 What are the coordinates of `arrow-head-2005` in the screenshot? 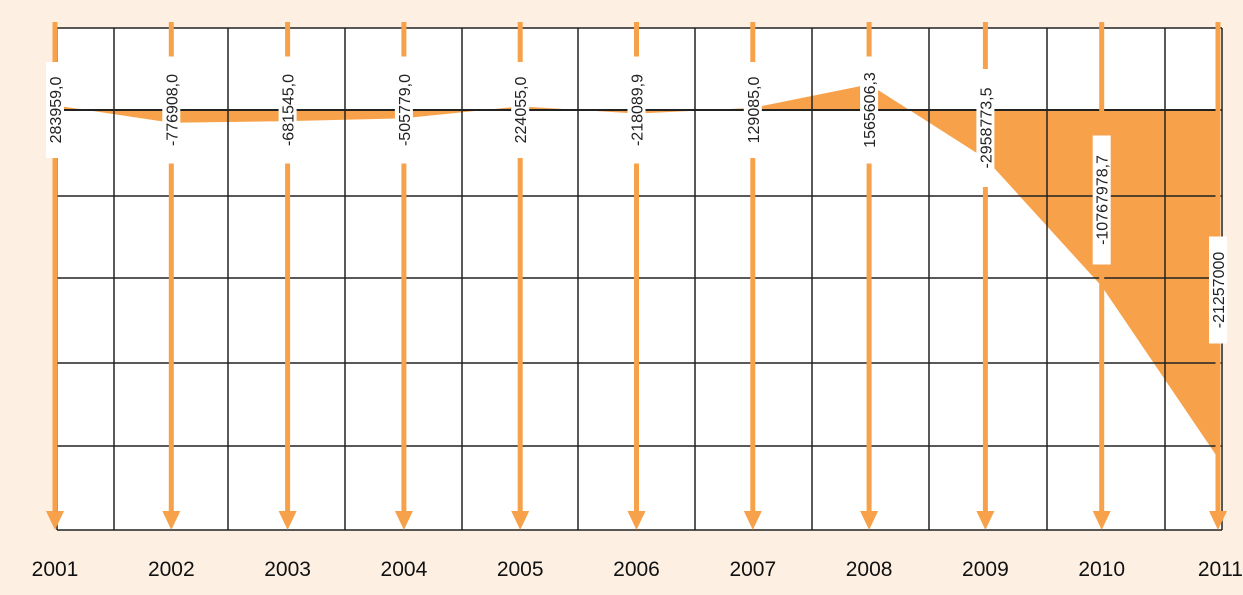 It's located at (520, 520).